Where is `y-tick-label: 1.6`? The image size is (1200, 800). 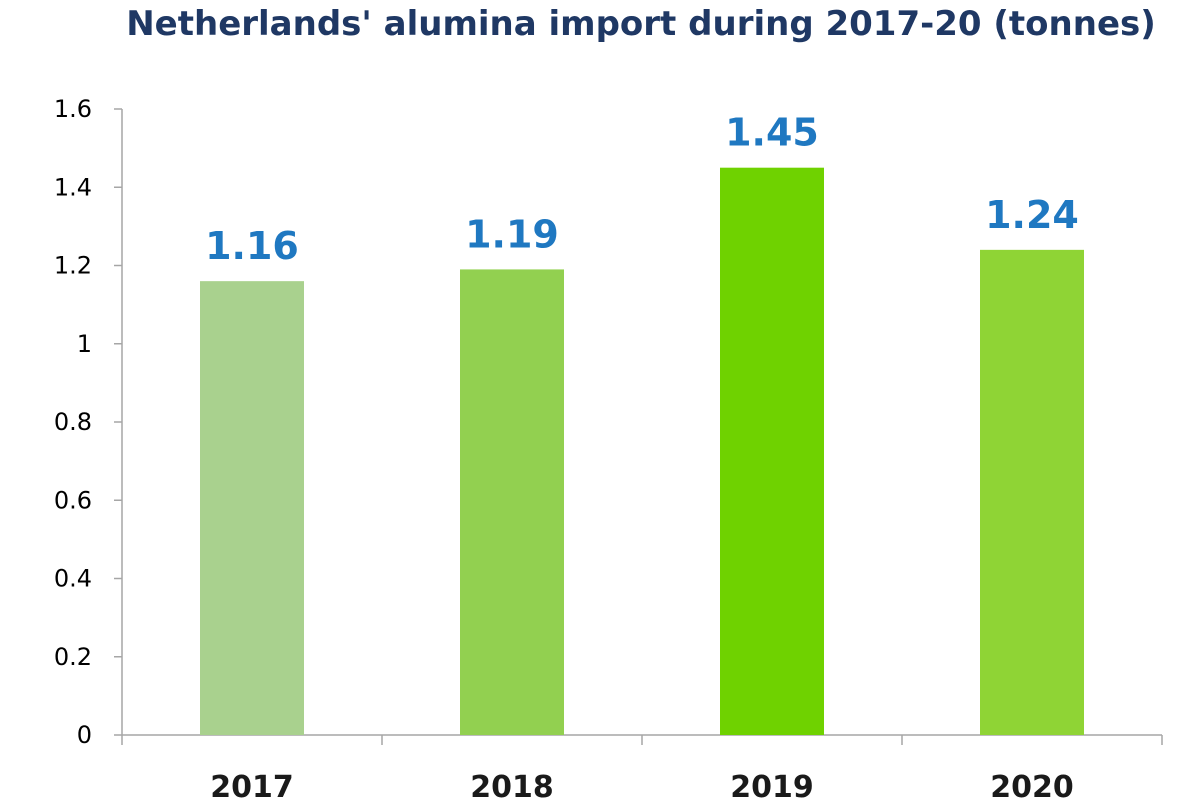 y-tick-label: 1.6 is located at coordinates (73, 109).